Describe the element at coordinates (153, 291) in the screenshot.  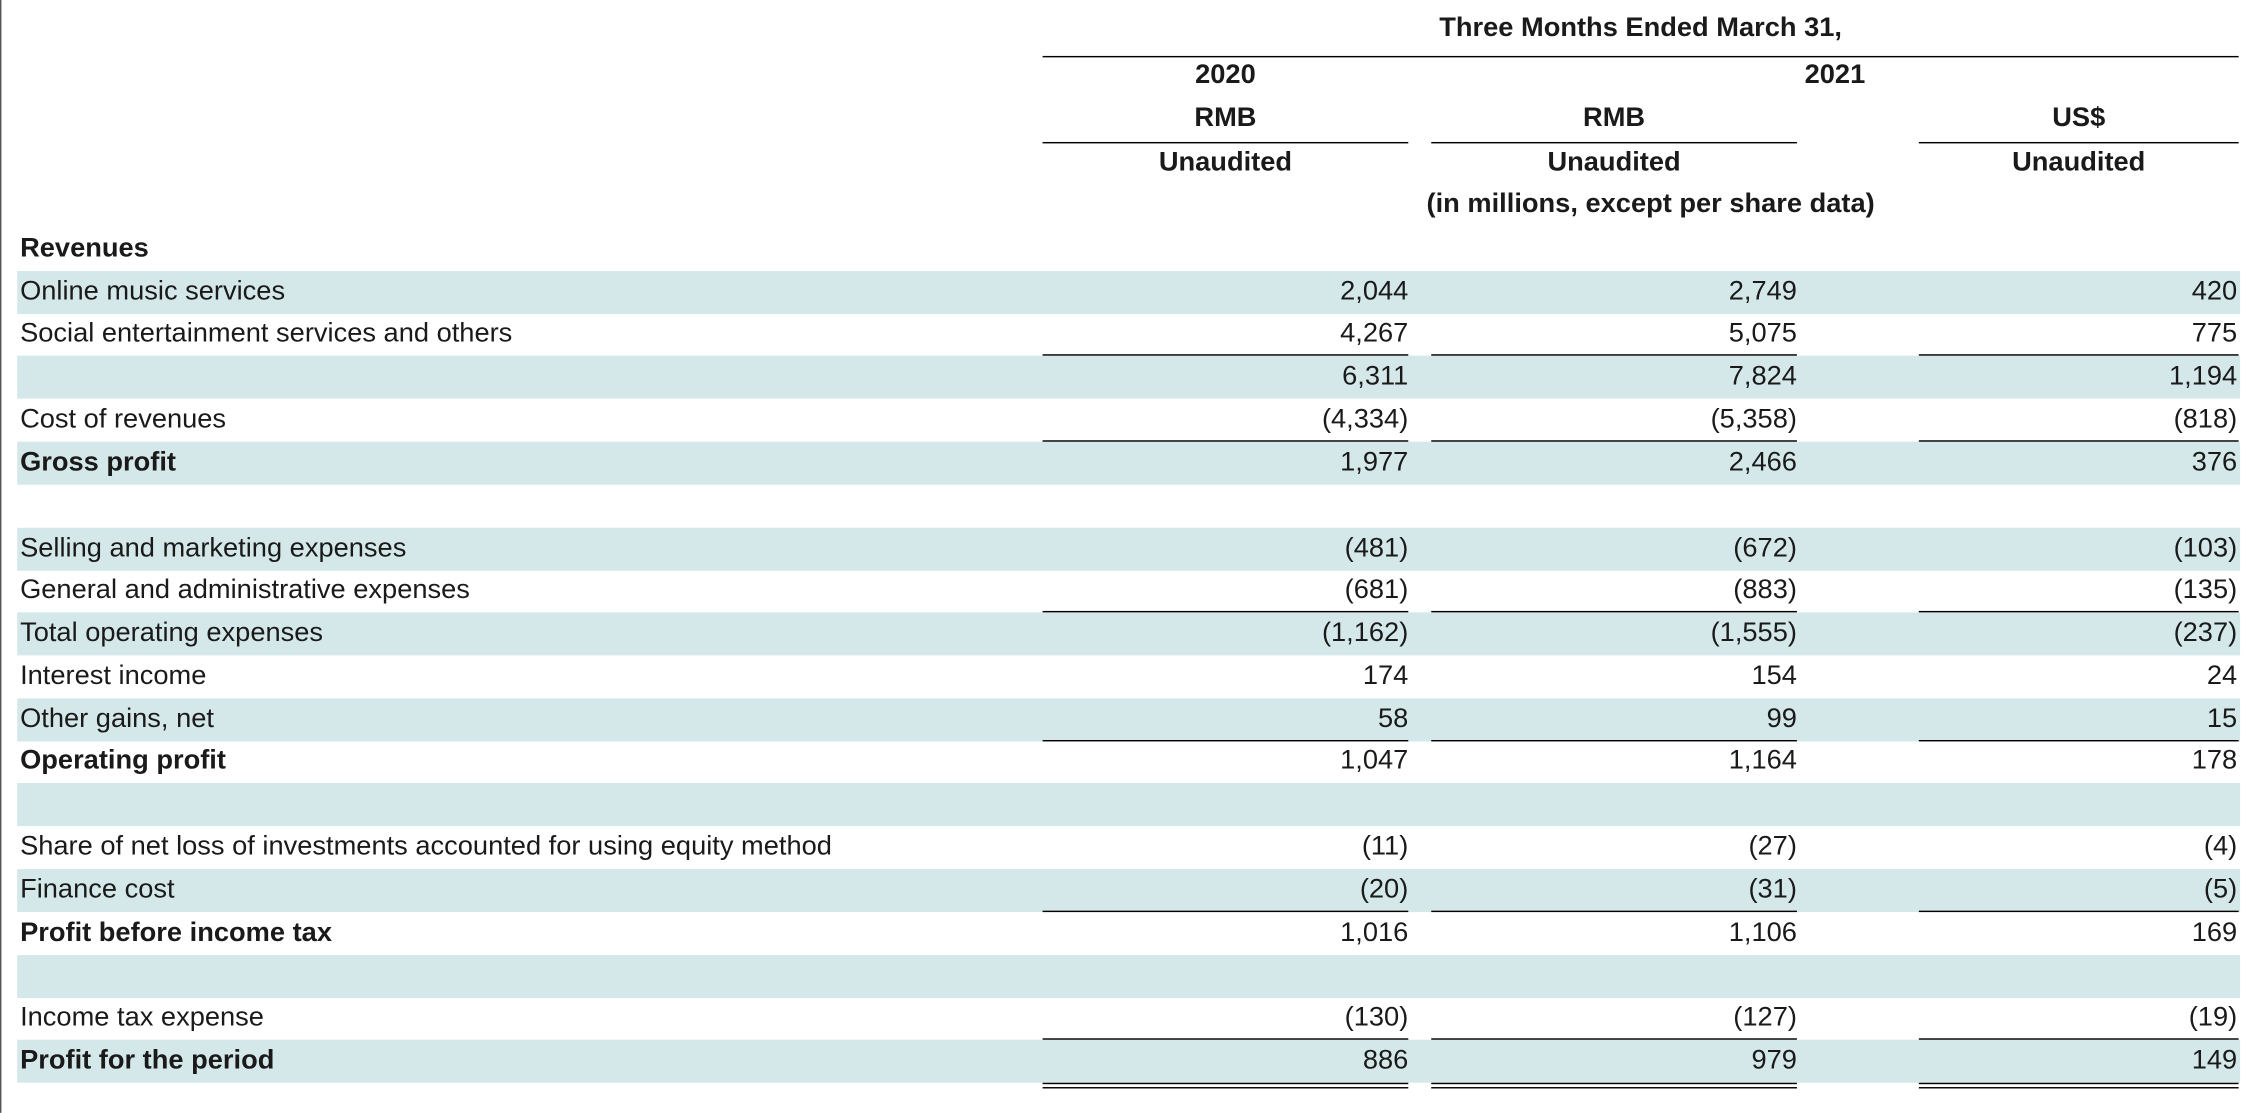
I see `row-label: Online music services` at that location.